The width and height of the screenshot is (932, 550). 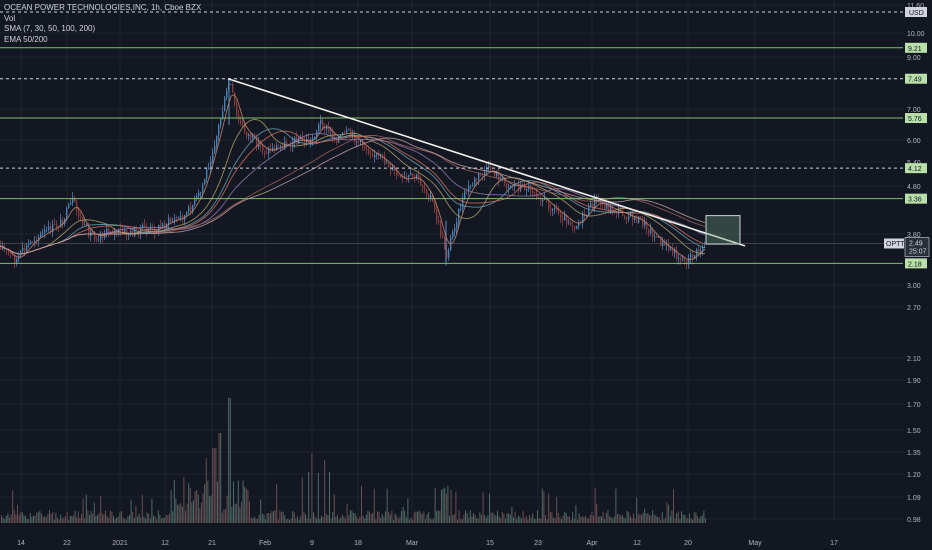 What do you see at coordinates (637, 543) in the screenshot?
I see `x-tick-label: 12` at bounding box center [637, 543].